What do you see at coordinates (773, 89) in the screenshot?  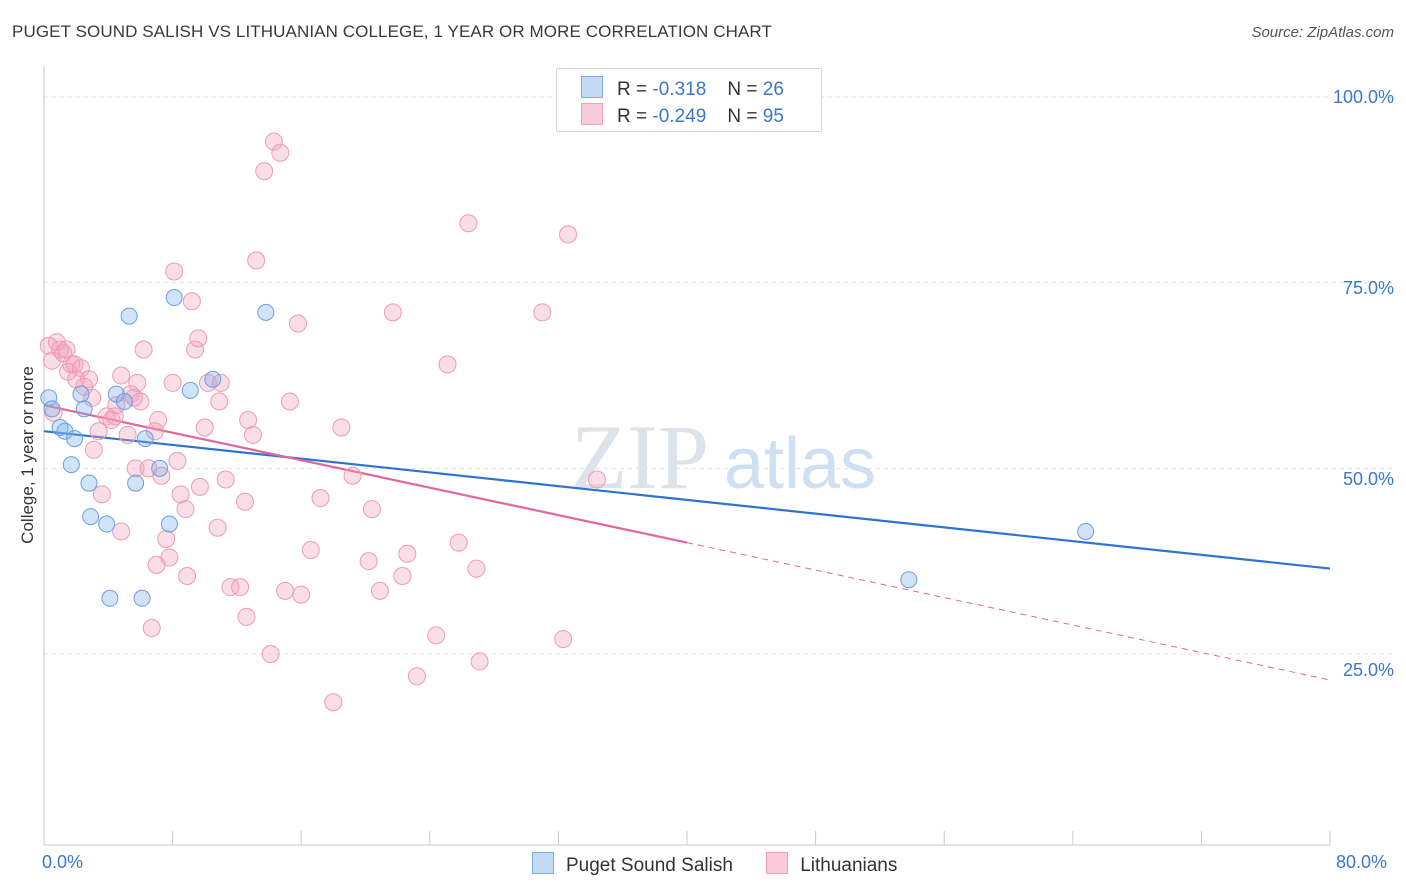 I see `legend-n-value: 26` at bounding box center [773, 89].